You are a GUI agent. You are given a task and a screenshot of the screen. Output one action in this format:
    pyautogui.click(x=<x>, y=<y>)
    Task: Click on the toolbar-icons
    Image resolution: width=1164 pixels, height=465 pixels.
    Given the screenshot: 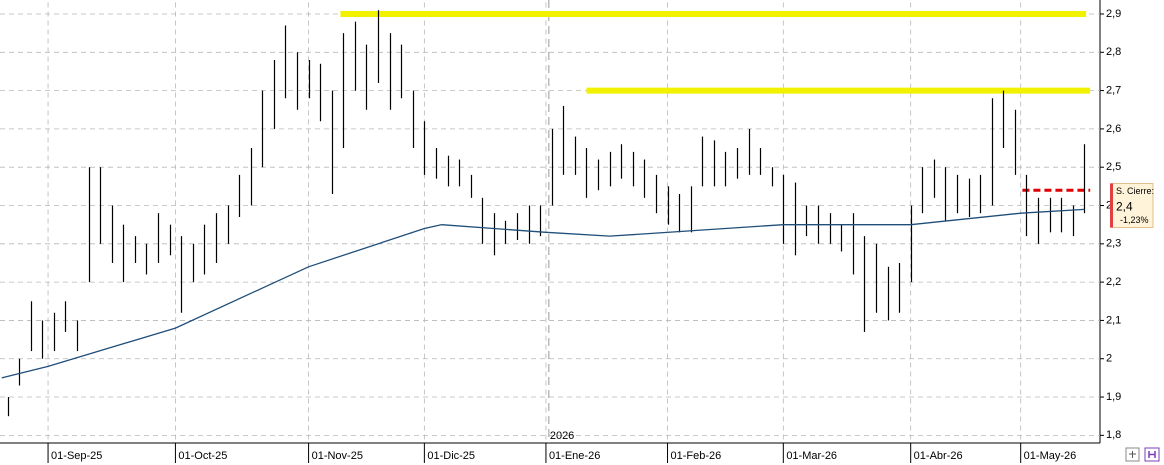 What is the action you would take?
    pyautogui.click(x=1142, y=454)
    